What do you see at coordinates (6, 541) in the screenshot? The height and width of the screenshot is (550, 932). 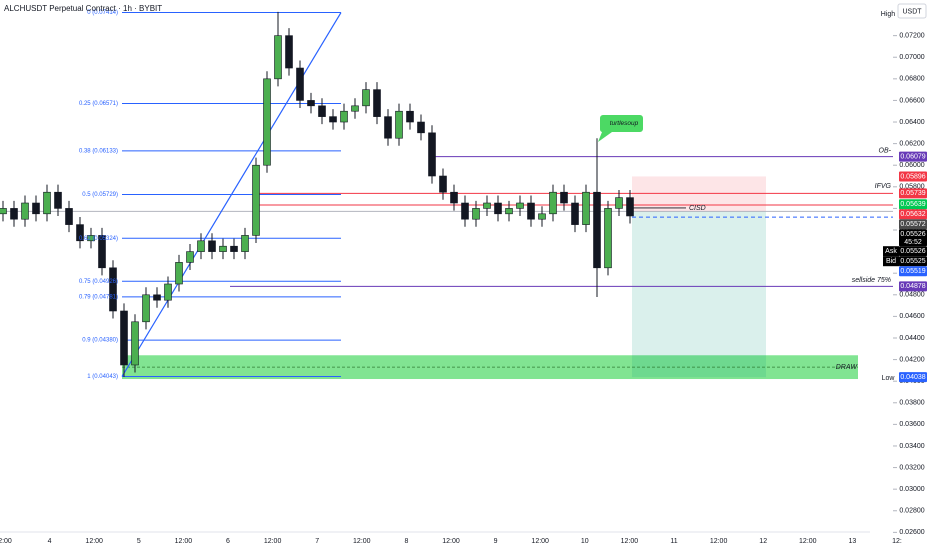 I see `x-tick-label: 2:00` at bounding box center [6, 541].